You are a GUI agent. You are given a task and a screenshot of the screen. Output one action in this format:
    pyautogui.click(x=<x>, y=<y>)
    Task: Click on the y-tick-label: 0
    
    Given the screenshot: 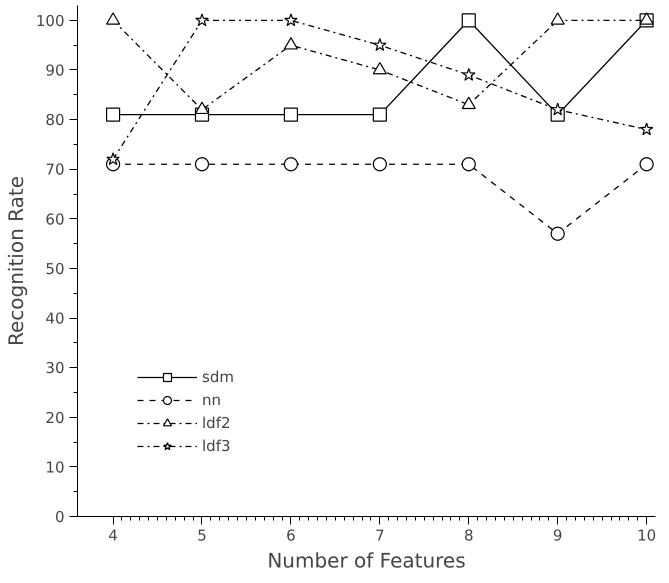 What is the action you would take?
    pyautogui.click(x=59, y=517)
    